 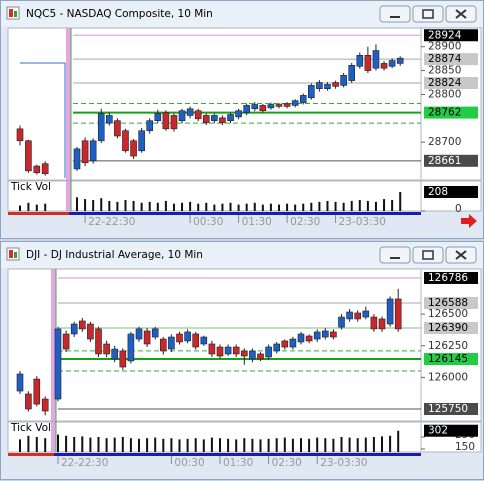 What do you see at coordinates (257, 222) in the screenshot?
I see `x-tick-label: 01:30` at bounding box center [257, 222].